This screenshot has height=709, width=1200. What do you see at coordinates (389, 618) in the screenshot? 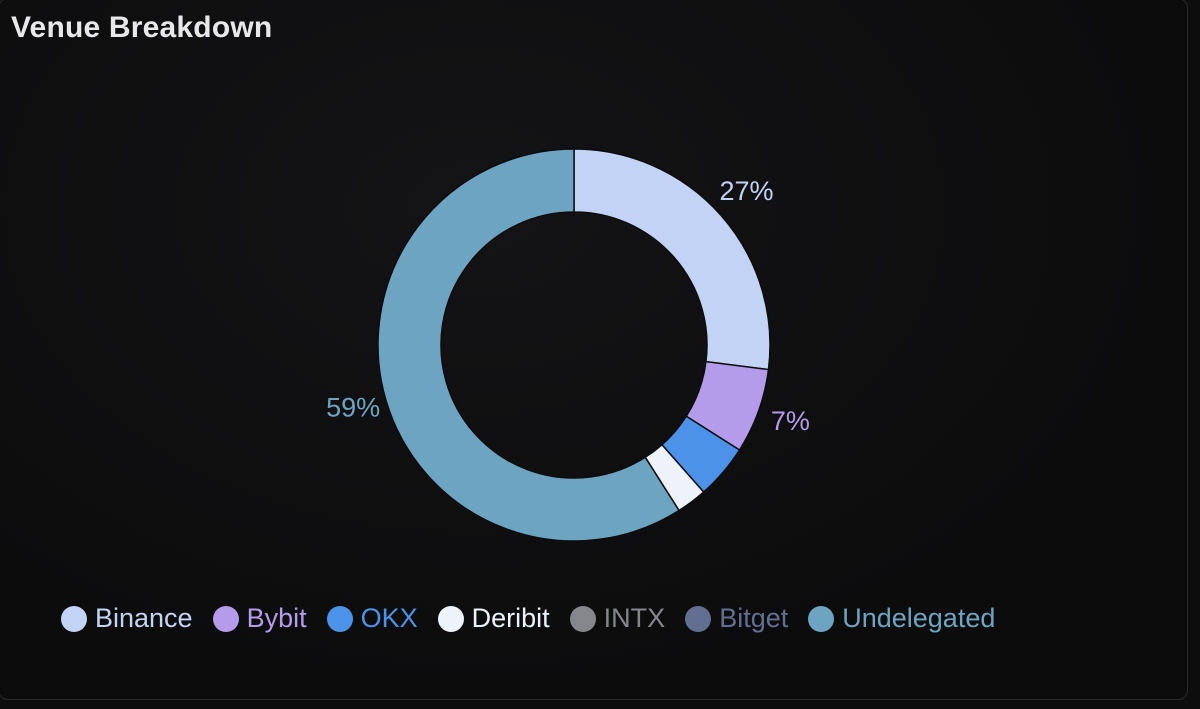
I see `legend-label-okx: OKX` at bounding box center [389, 618].